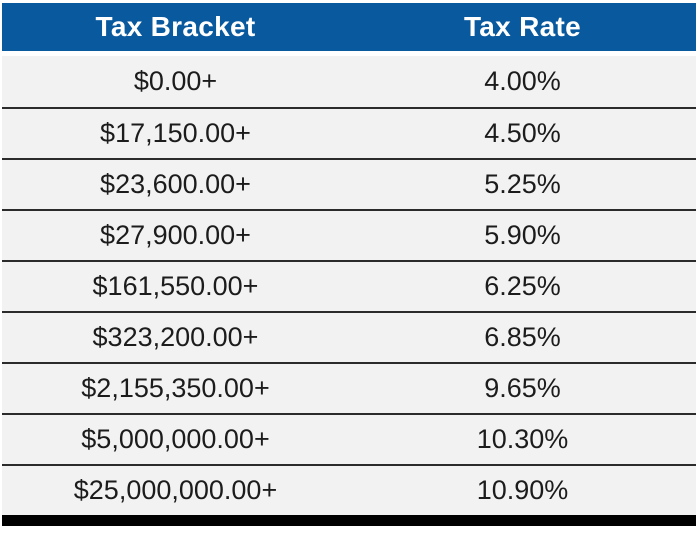  Describe the element at coordinates (522, 388) in the screenshot. I see `tax-rate-cell: 9.65%` at that location.